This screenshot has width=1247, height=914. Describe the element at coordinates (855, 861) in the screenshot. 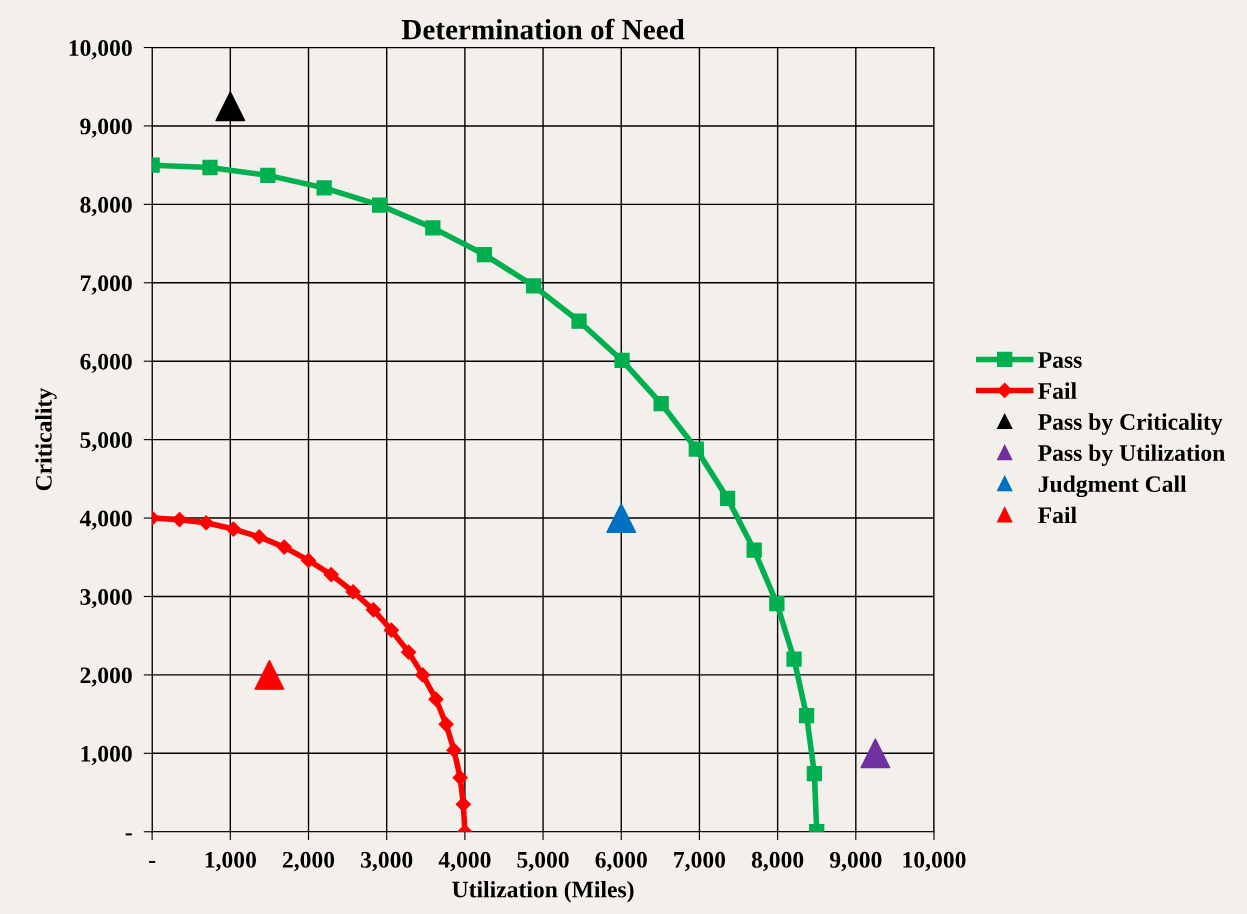

I see `x-tick-label: 9,000` at that location.